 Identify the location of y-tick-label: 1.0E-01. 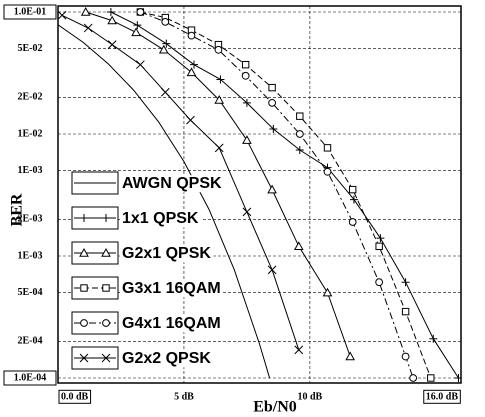
(30, 11).